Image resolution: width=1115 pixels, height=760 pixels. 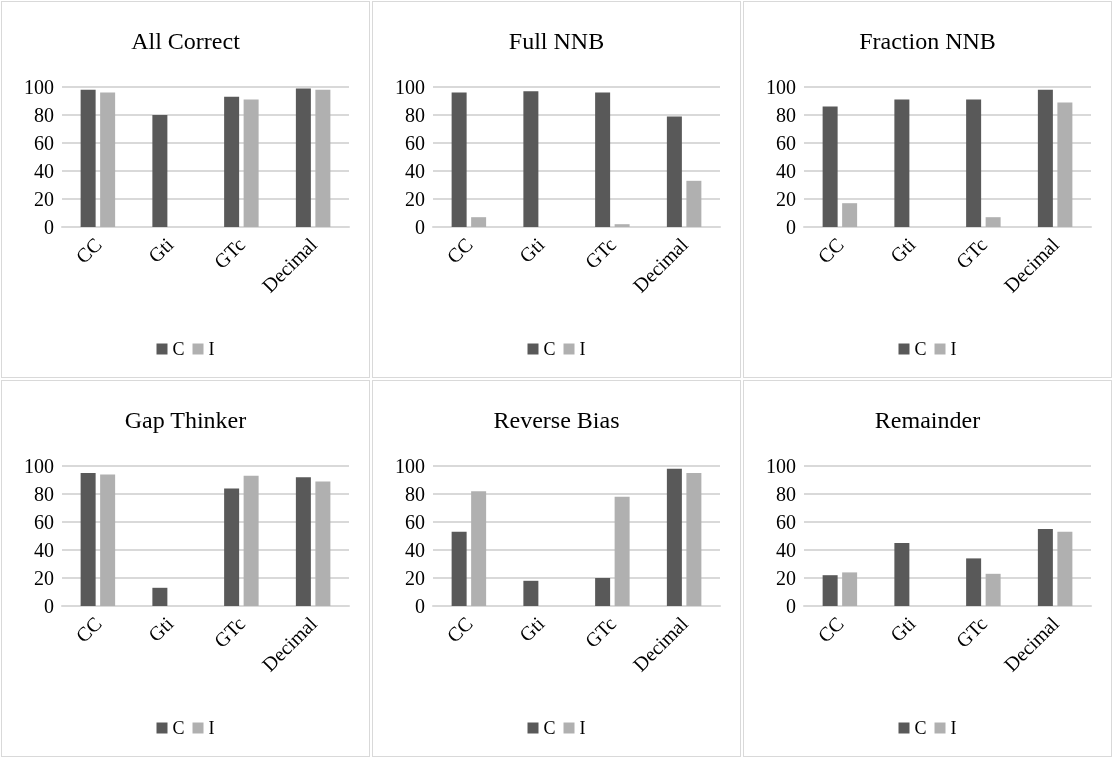 I want to click on chart-title: Remainder, so click(x=927, y=420).